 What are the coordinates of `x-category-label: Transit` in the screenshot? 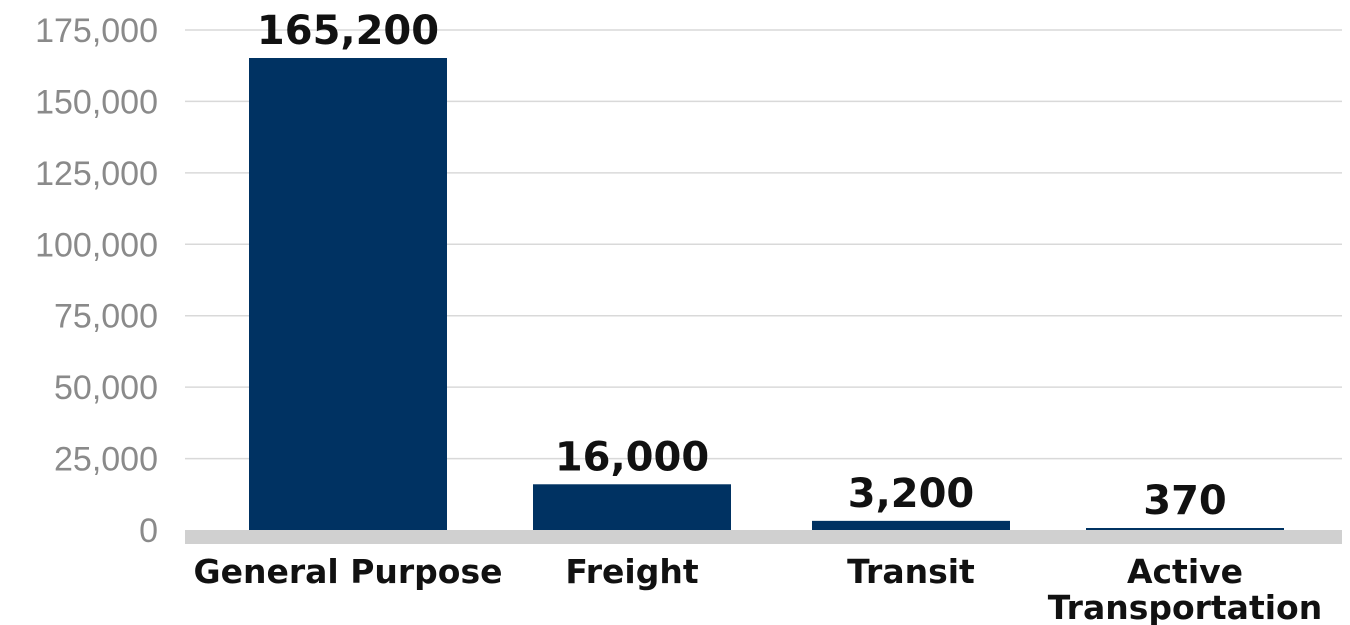 It's located at (911, 571).